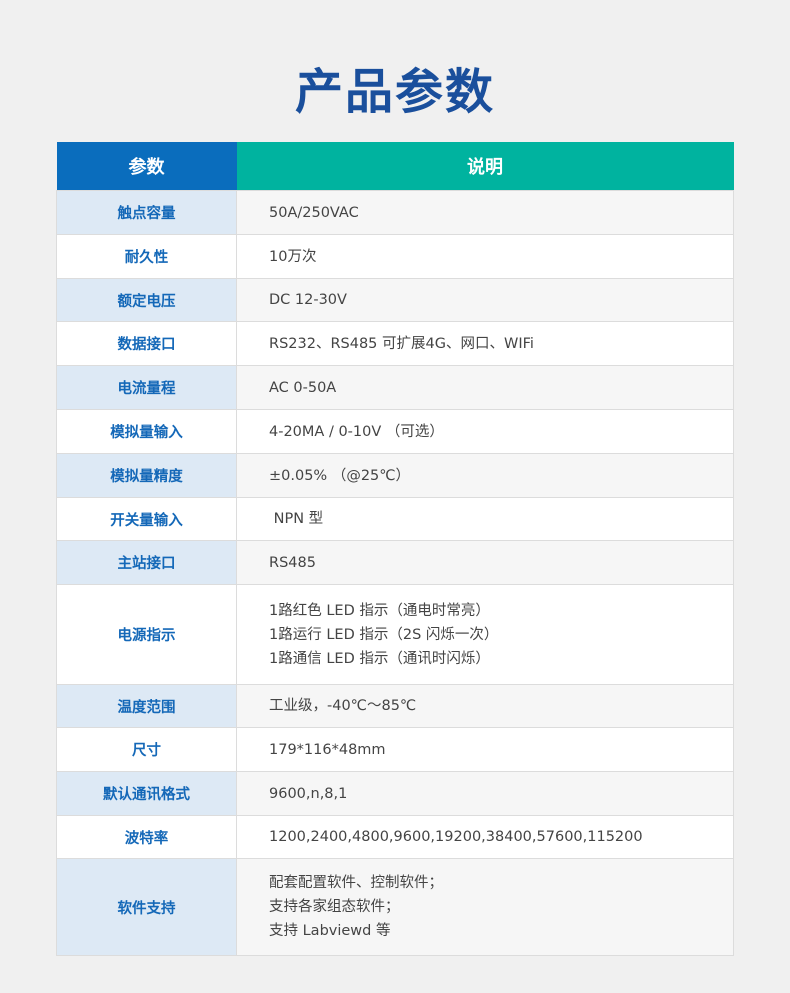 This screenshot has height=993, width=790. Describe the element at coordinates (356, 883) in the screenshot. I see `value-line: 配套配置软件、控制软件；` at that location.